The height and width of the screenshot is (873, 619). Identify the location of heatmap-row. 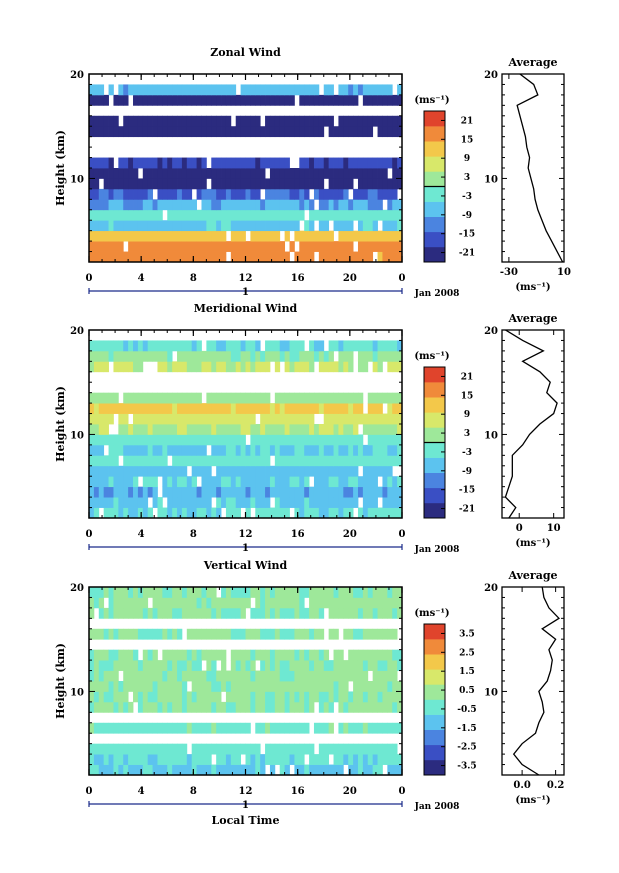
(246, 408).